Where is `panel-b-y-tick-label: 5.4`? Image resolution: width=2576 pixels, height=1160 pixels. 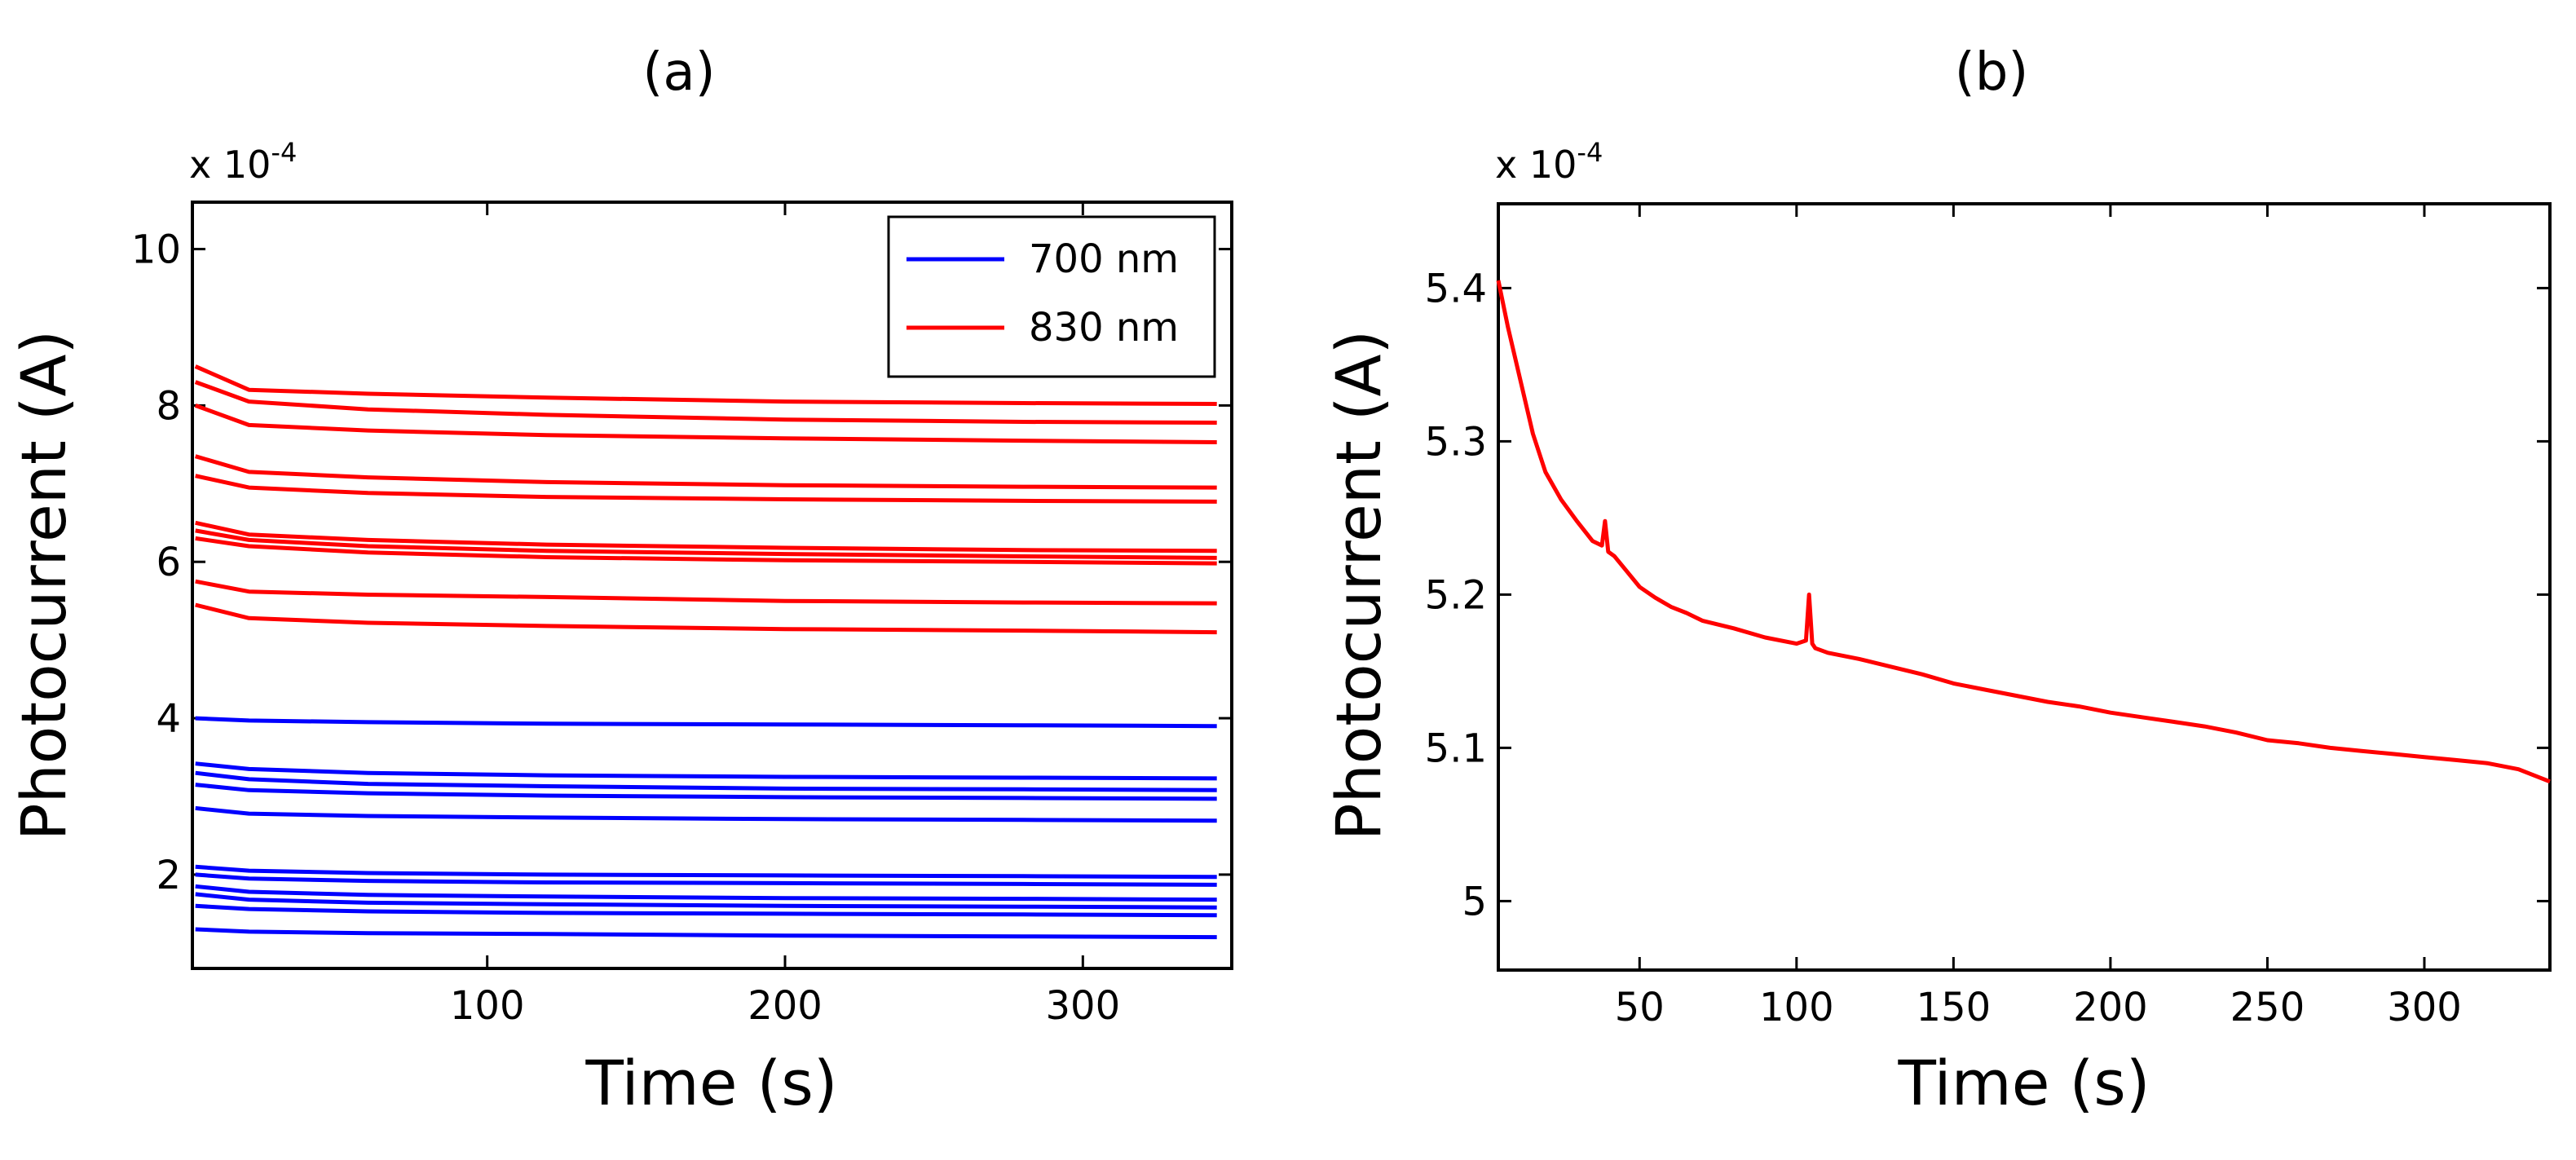
panel-b-y-tick-label: 5.4 is located at coordinates (1456, 288).